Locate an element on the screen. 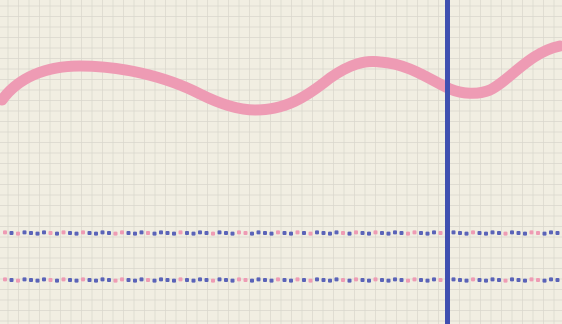 Image resolution: width=562 pixels, height=324 pixels. blue-vertical-marker is located at coordinates (447, 162).